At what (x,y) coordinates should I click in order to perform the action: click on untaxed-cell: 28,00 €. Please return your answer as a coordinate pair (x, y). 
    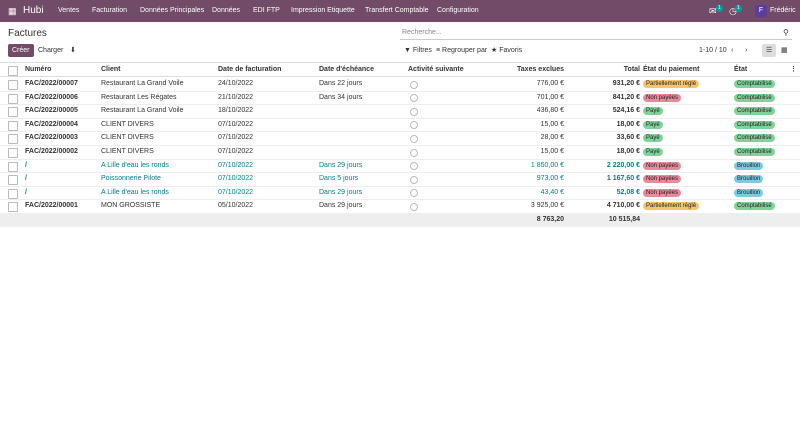
    Looking at the image, I should click on (552, 138).